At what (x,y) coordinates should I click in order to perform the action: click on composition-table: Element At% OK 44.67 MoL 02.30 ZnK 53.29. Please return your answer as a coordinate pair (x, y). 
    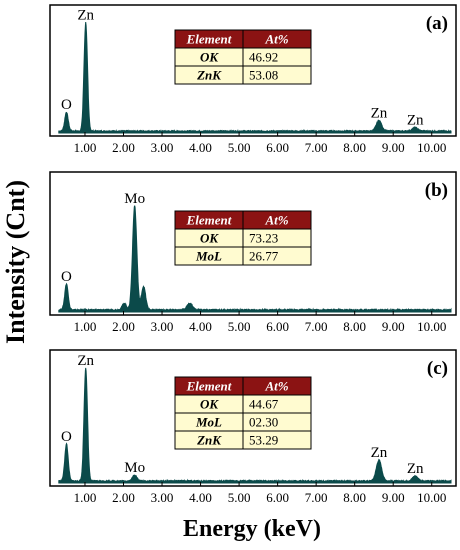
    Looking at the image, I should click on (243, 413).